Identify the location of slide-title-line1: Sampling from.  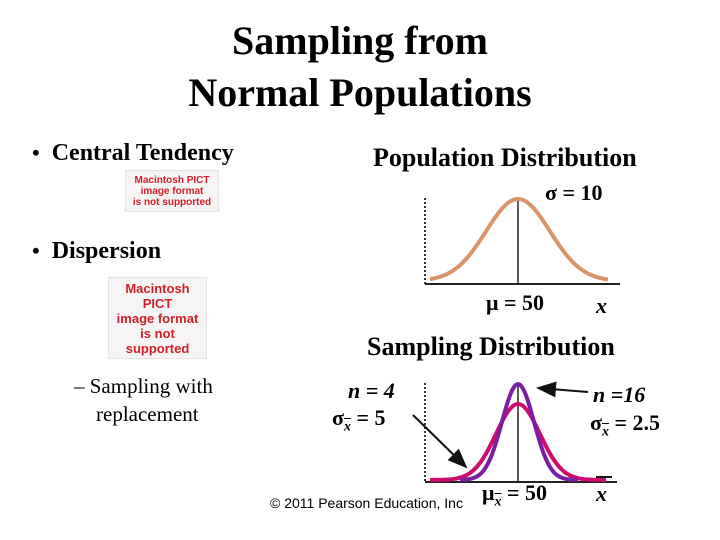
(360, 40).